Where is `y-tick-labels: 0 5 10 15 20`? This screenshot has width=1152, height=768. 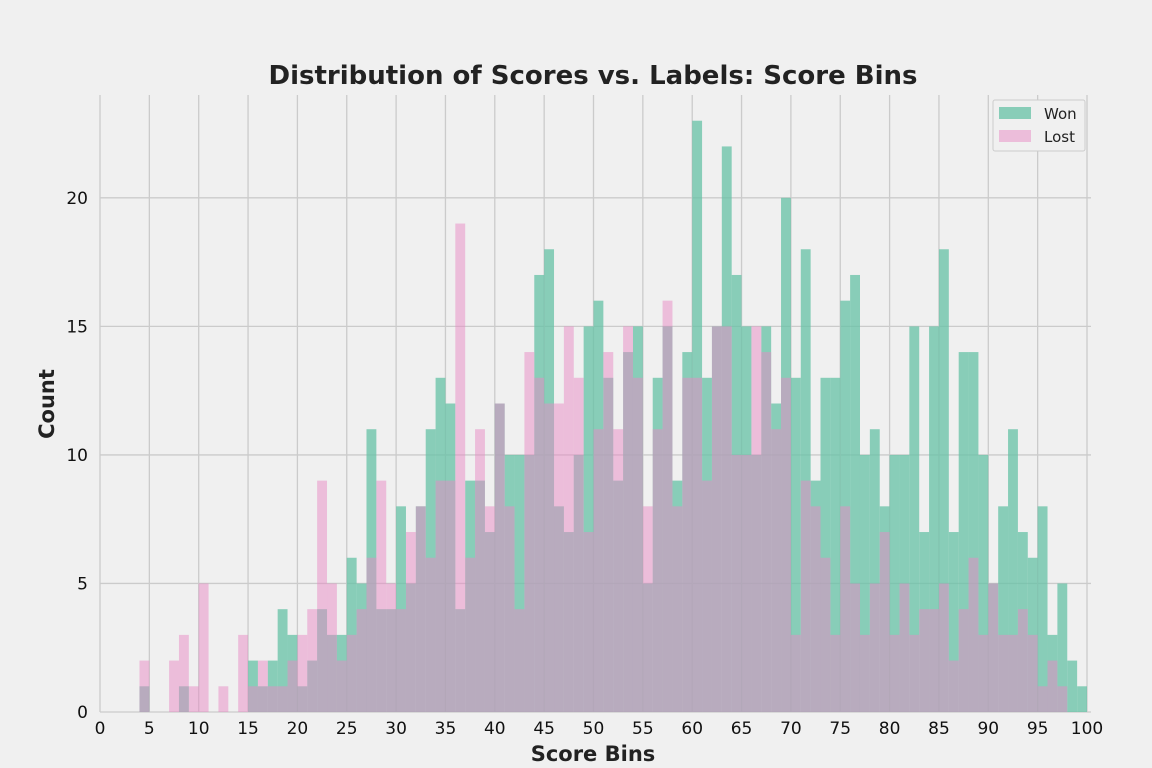
y-tick-labels: 0 5 10 15 20 is located at coordinates (77, 456).